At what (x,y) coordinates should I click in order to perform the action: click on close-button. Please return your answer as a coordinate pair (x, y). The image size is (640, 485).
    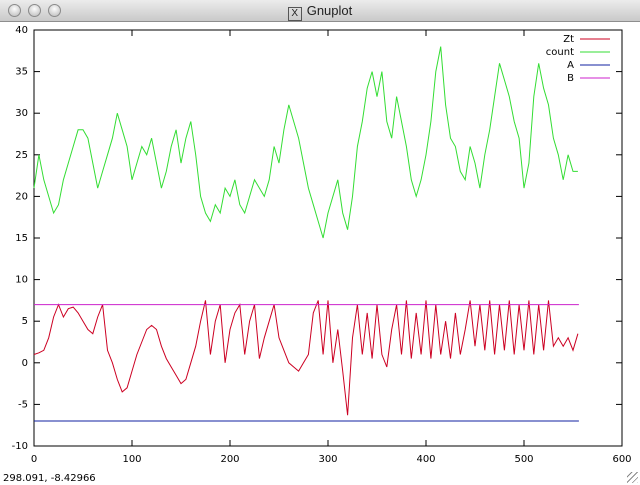
    Looking at the image, I should click on (14, 10).